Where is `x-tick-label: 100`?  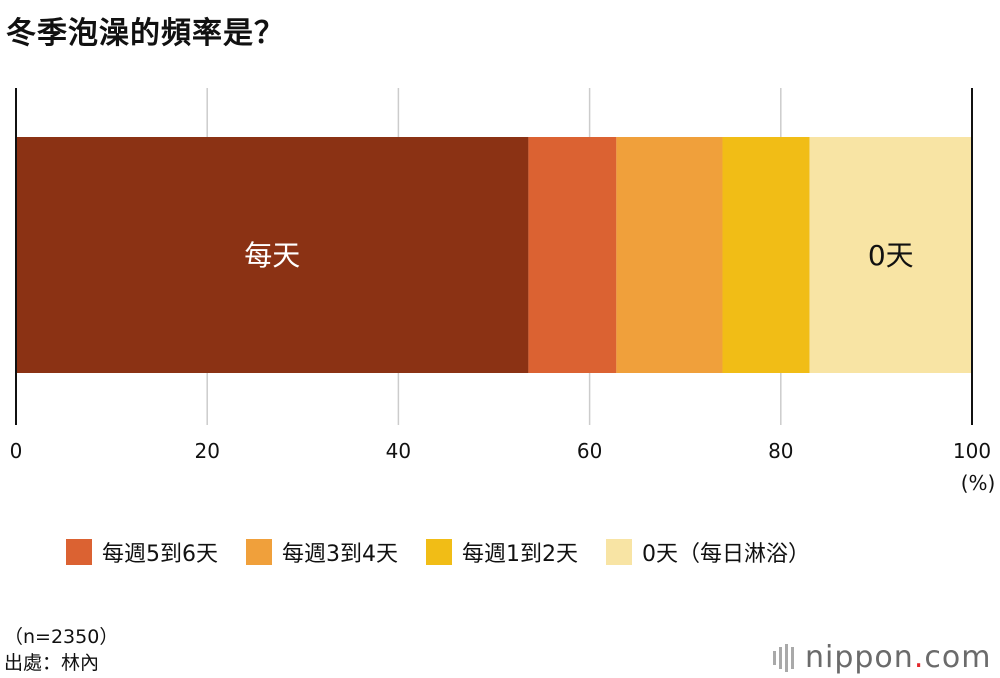
x-tick-label: 100 is located at coordinates (972, 451).